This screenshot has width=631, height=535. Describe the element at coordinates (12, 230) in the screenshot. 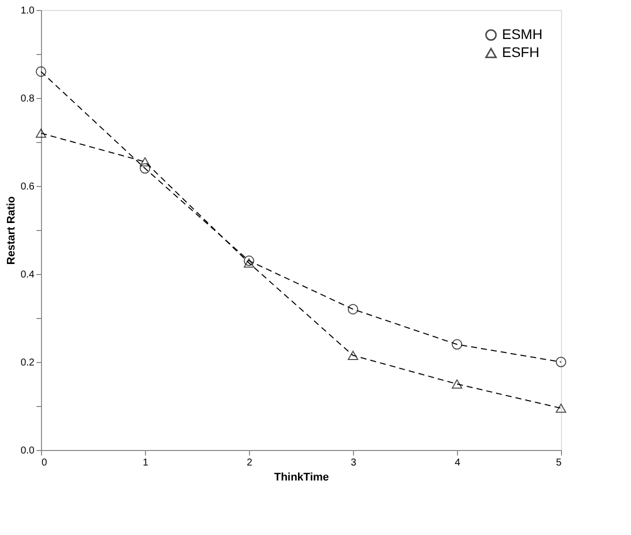

I see `y-axis-title: Restart Ratio` at that location.